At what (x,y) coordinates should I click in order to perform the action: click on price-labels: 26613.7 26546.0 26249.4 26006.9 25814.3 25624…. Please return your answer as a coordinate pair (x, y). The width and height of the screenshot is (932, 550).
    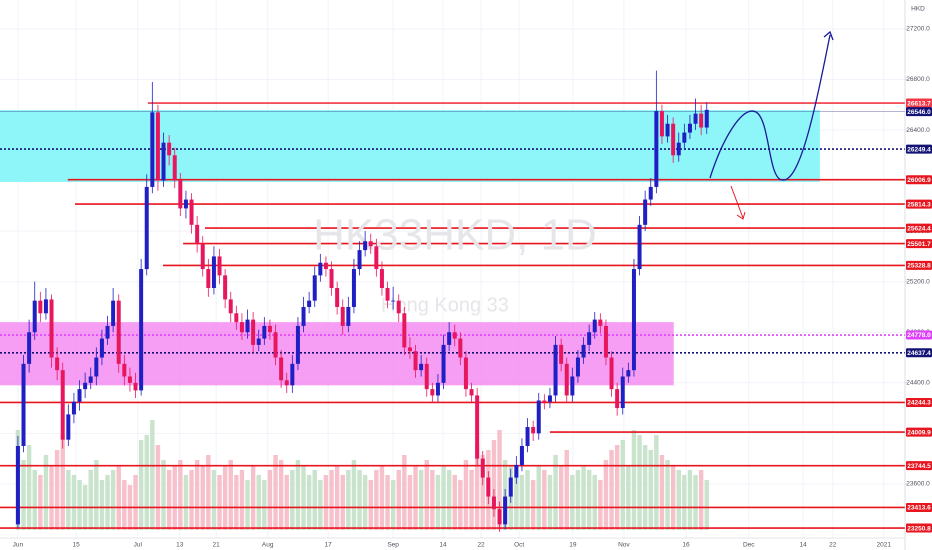
    Looking at the image, I should click on (919, 315).